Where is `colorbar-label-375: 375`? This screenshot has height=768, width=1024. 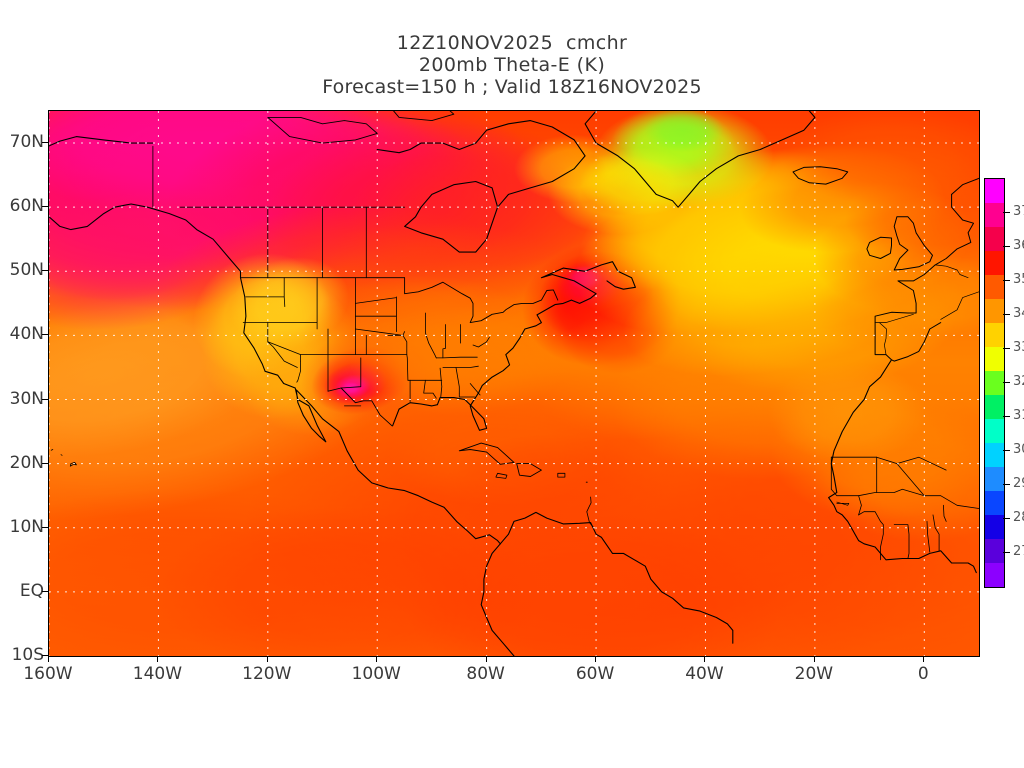 colorbar-label-375: 375 is located at coordinates (1018, 211).